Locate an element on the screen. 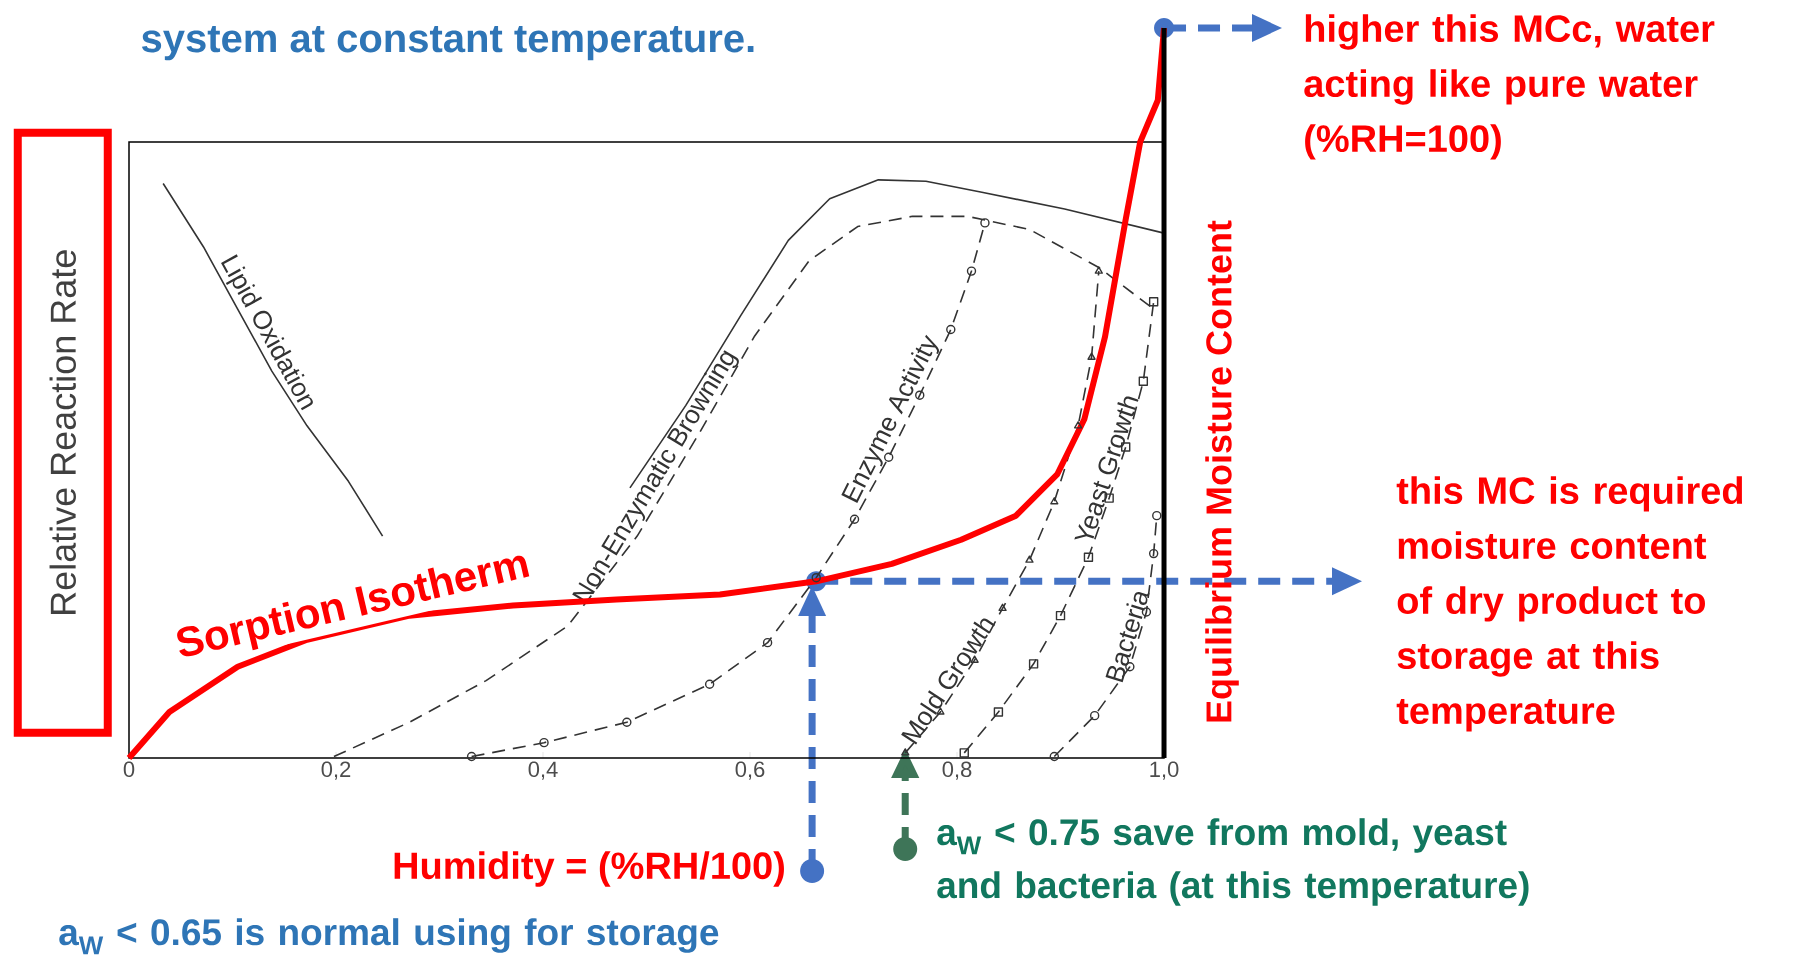 This screenshot has width=1816, height=967. x-tick-label: 1,0 is located at coordinates (1164, 770).